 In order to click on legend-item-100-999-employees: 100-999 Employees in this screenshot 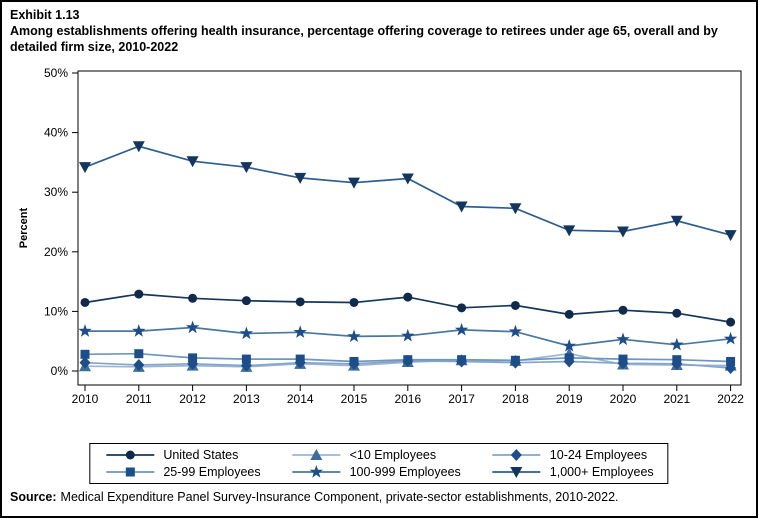, I will do `click(376, 472)`.